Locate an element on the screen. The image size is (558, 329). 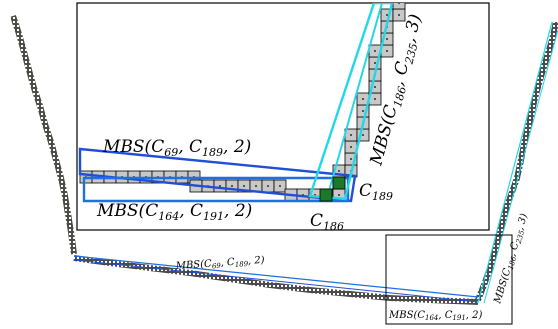
label-mbs-c69-c189: MBS(C69, C189, 2) is located at coordinates (176, 148).